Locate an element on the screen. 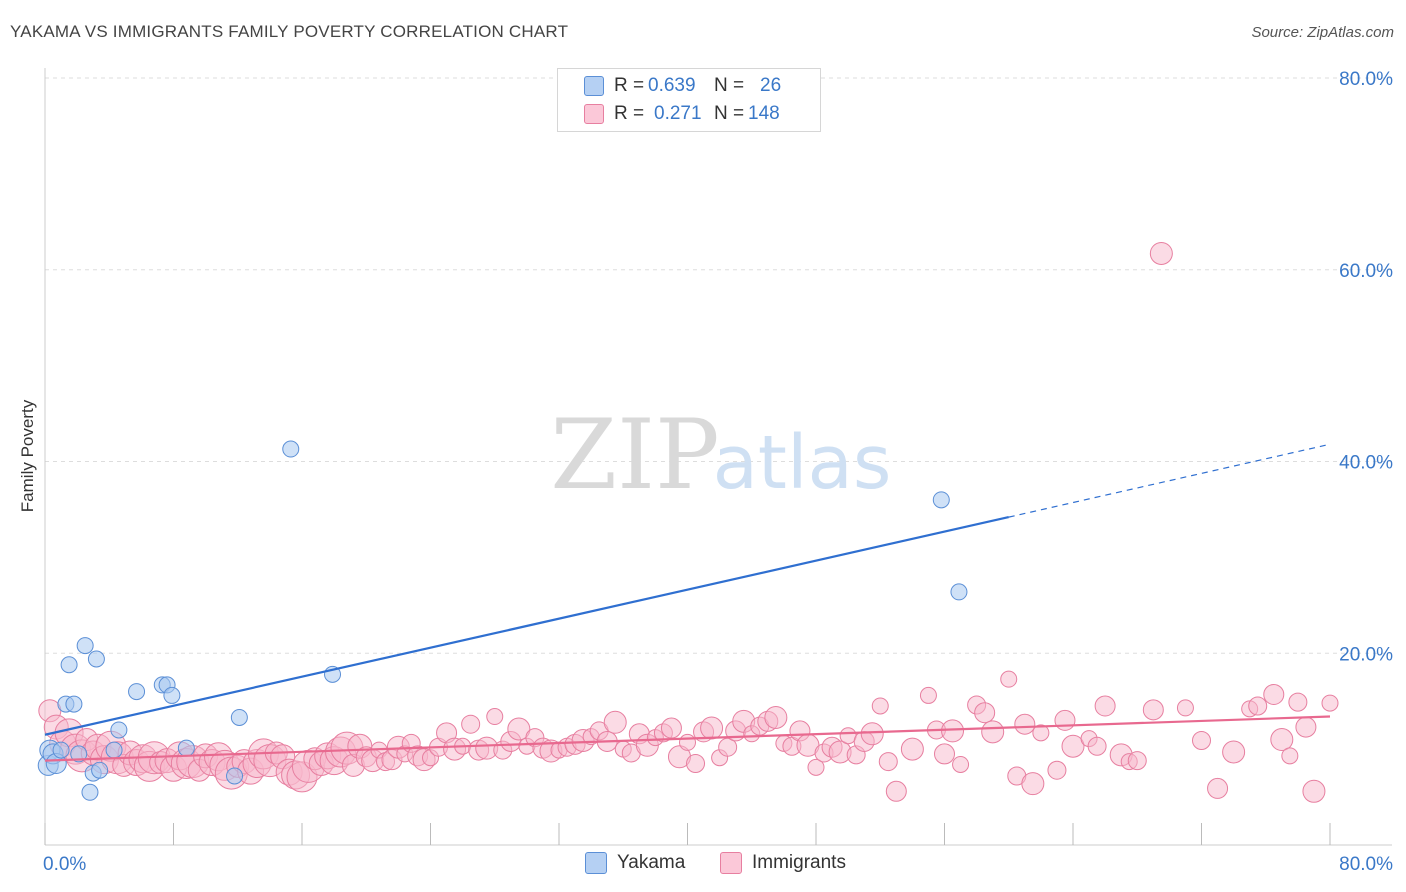 Image resolution: width=1406 pixels, height=892 pixels. legend-row-immigrants: R = 0.271 N = 148 is located at coordinates (682, 114).